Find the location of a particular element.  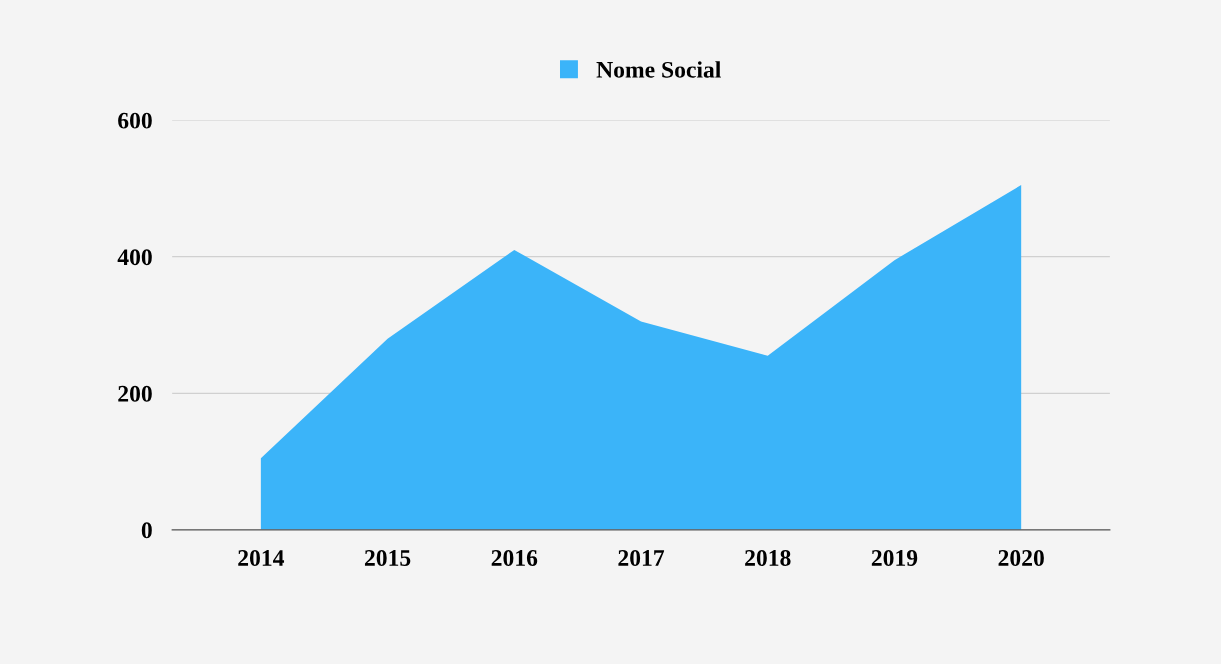

y-tick-label: 400 is located at coordinates (134, 257).